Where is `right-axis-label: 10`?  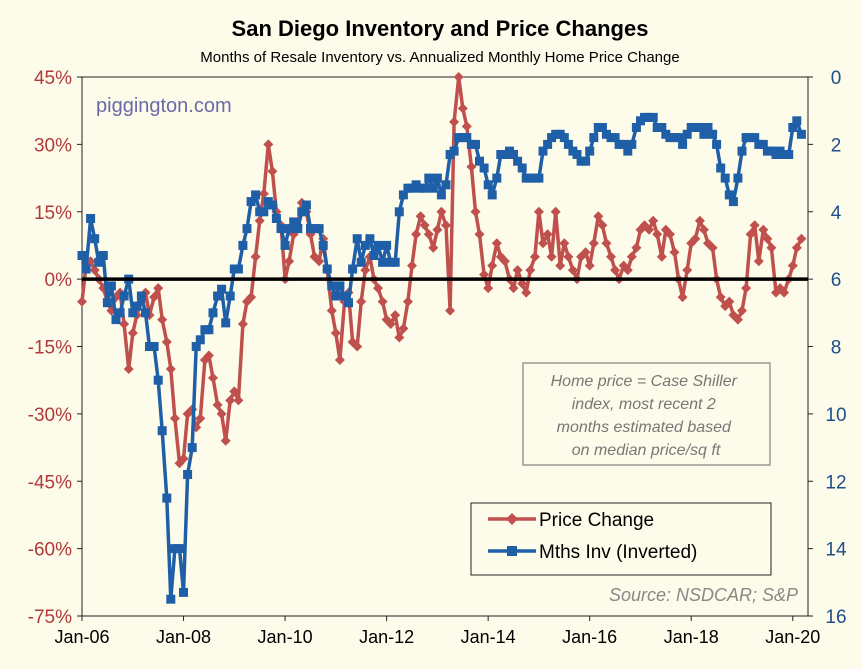
right-axis-label: 10 is located at coordinates (835, 415).